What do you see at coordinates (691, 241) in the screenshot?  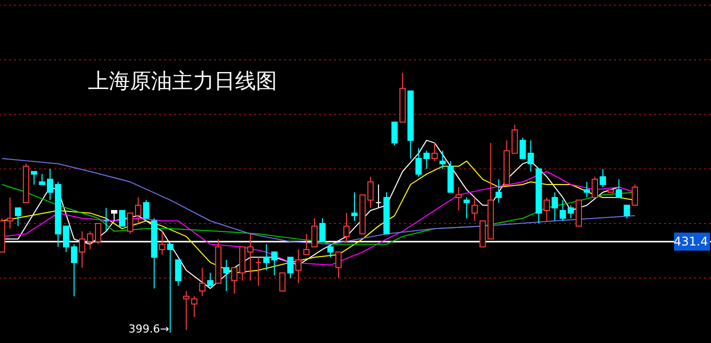 I see `annotation: 431.4` at bounding box center [691, 241].